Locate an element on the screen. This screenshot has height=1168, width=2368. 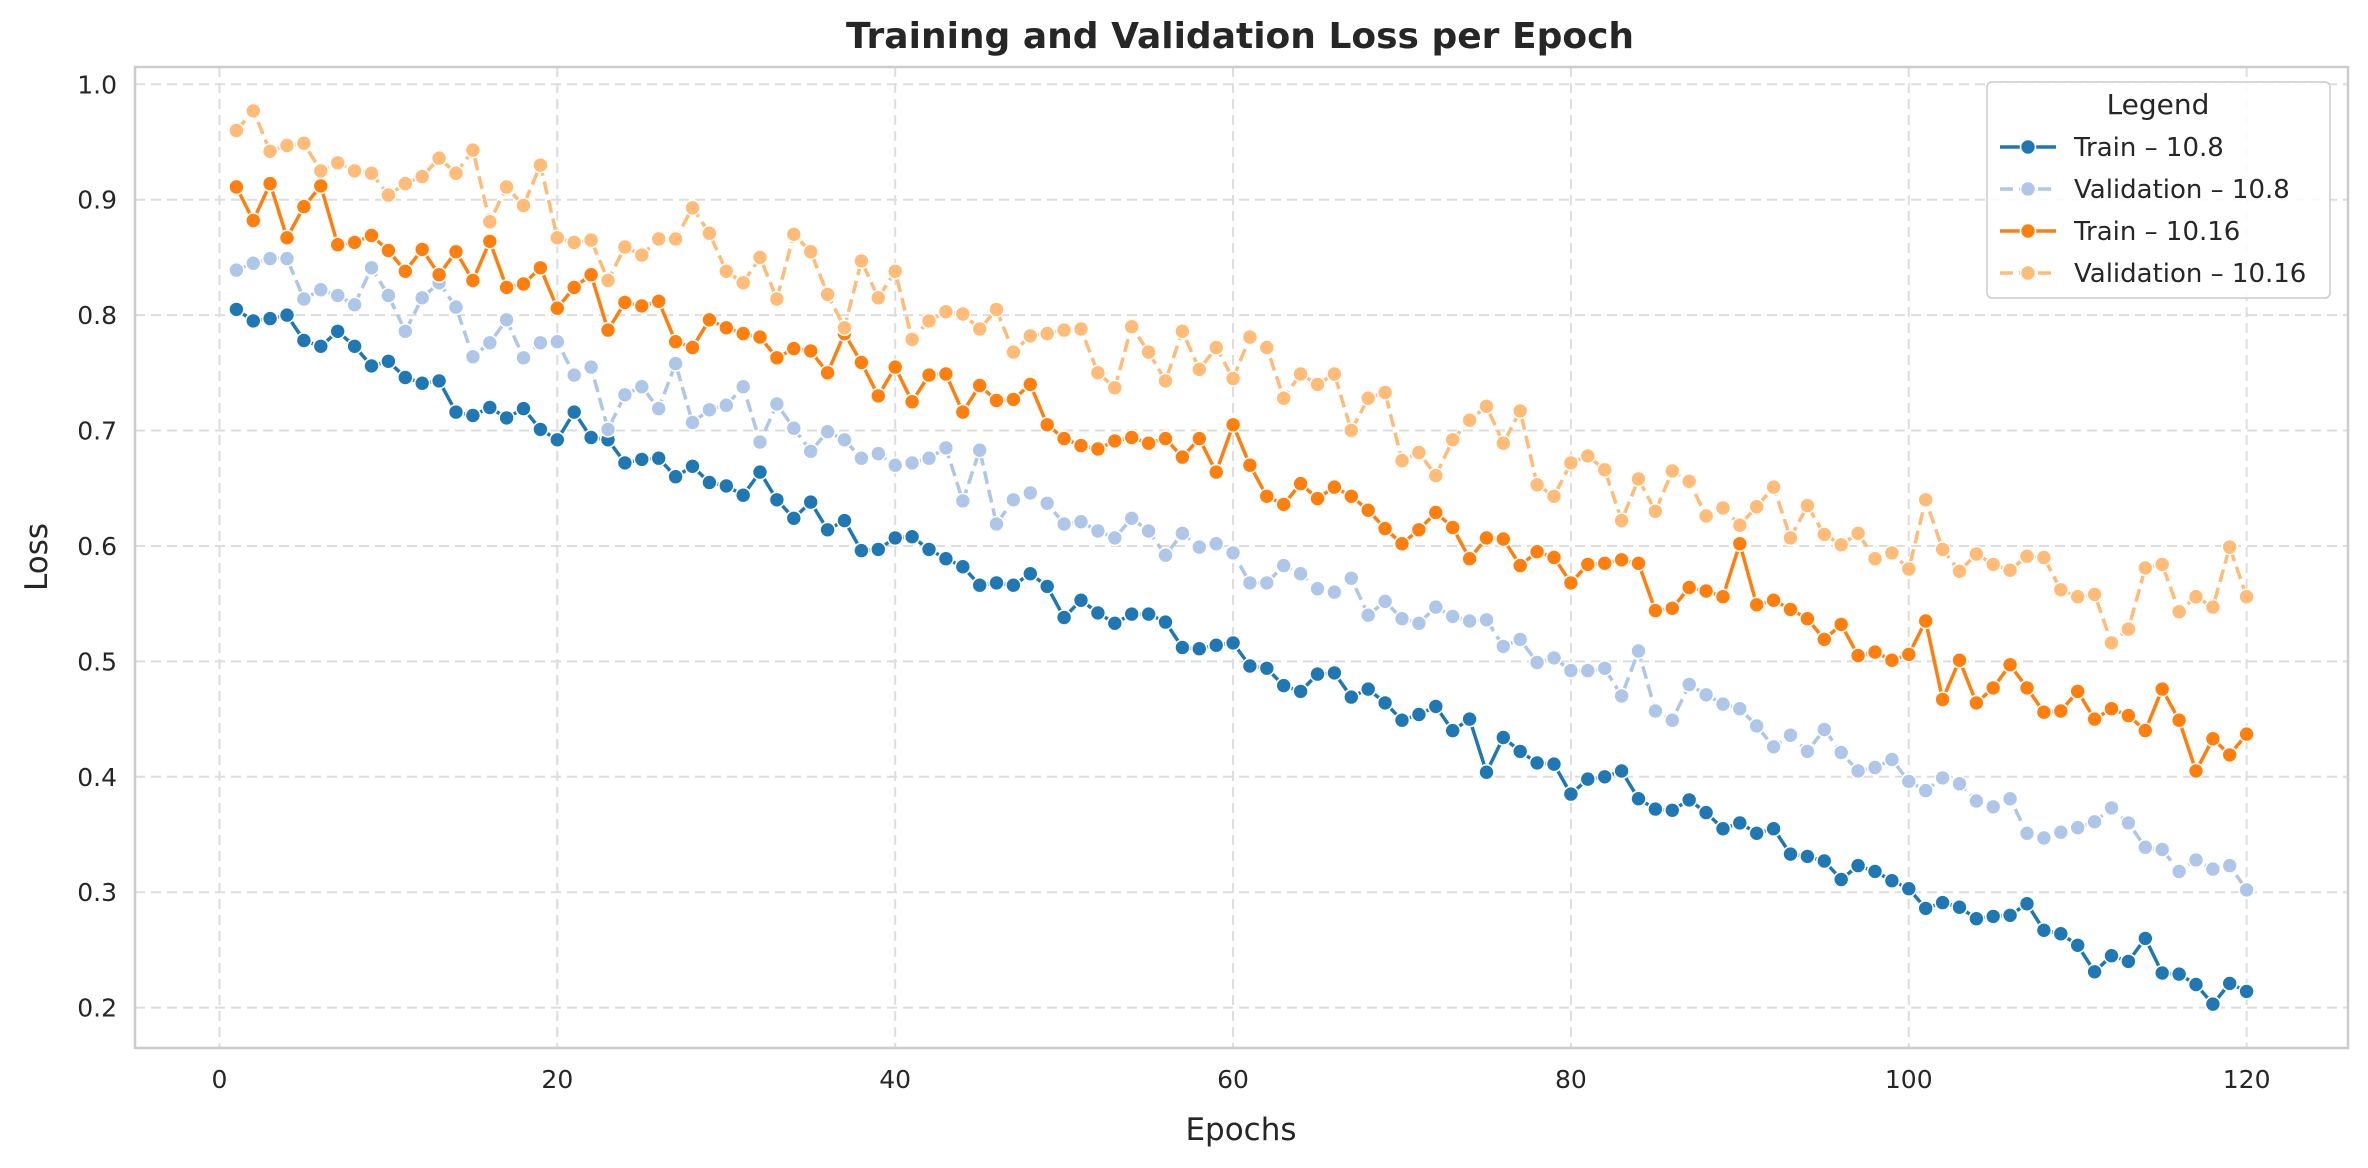
y-tick-label: 1.0 is located at coordinates (97, 84).